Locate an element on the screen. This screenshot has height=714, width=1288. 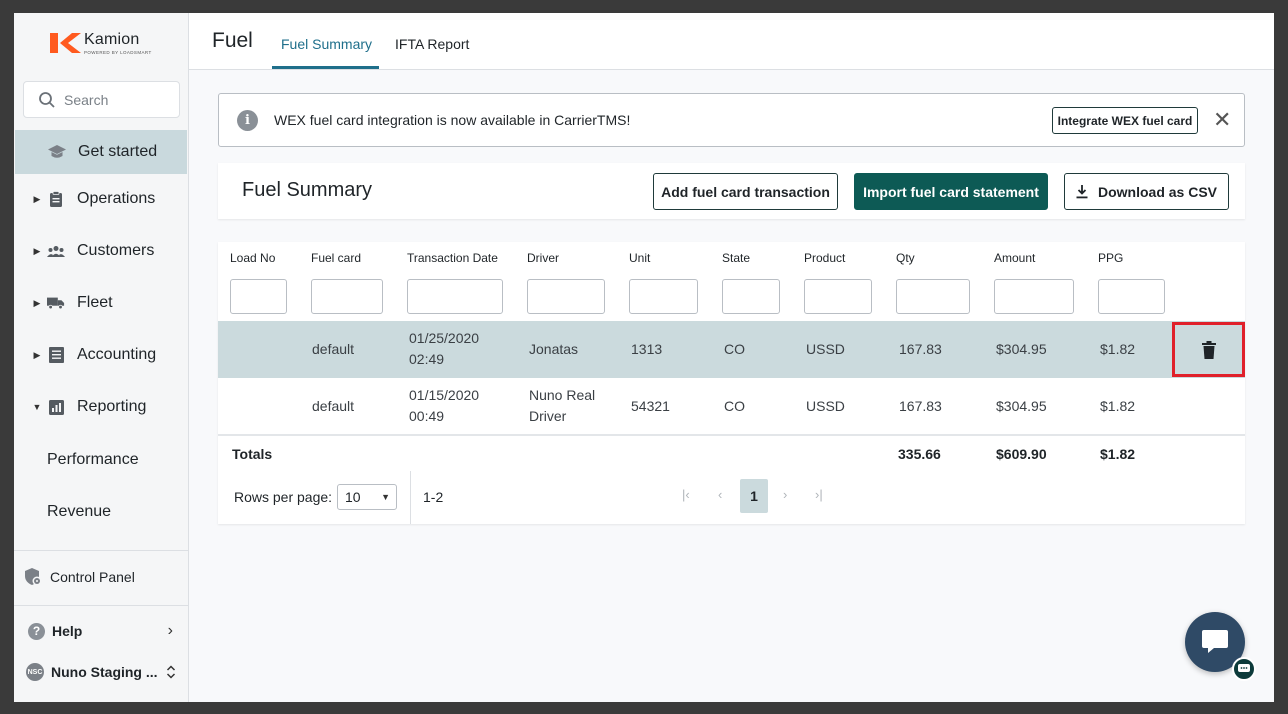
column-header: Qty is located at coordinates (905, 258).